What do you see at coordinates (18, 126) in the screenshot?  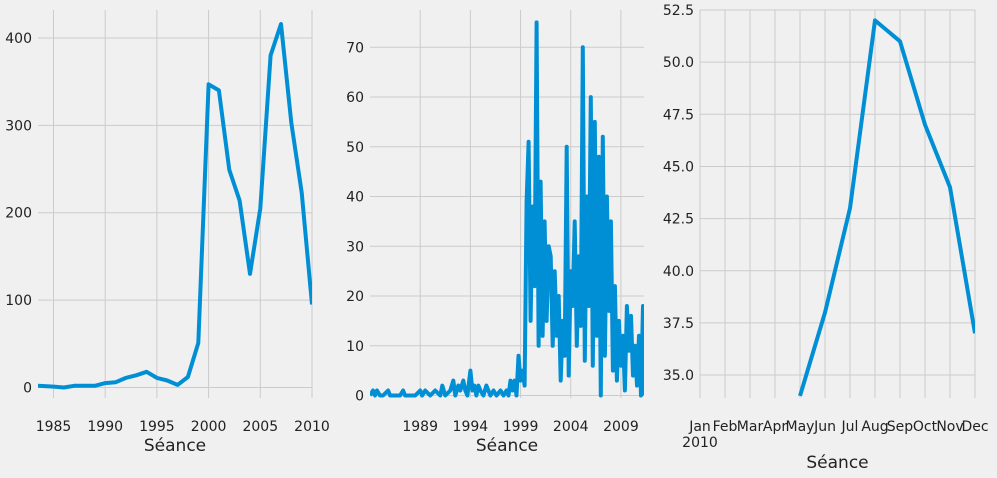 I see `y-tick-label: 300` at bounding box center [18, 126].